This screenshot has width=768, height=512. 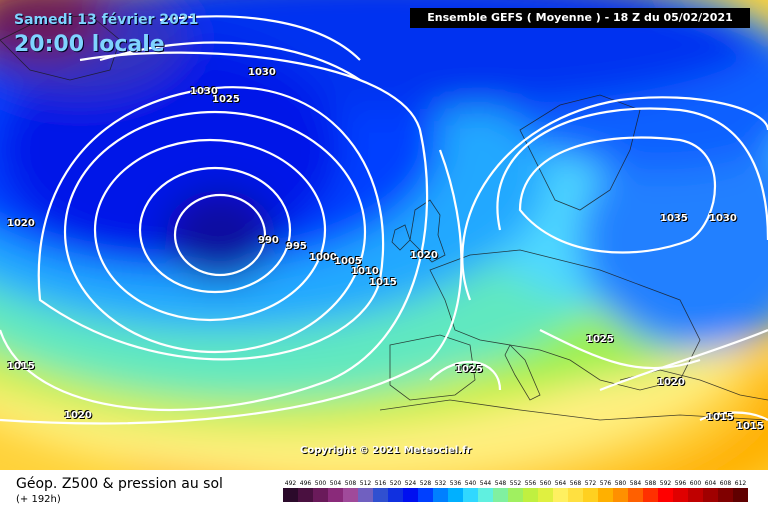 What do you see at coordinates (321, 483) in the screenshot?
I see `legend-label: 500` at bounding box center [321, 483].